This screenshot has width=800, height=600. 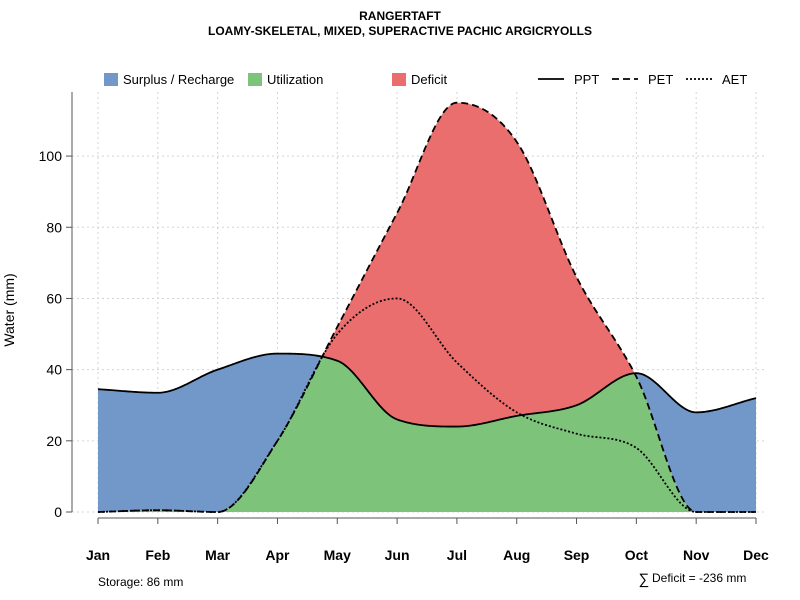 I want to click on y-tick-label: 0, so click(x=58, y=512).